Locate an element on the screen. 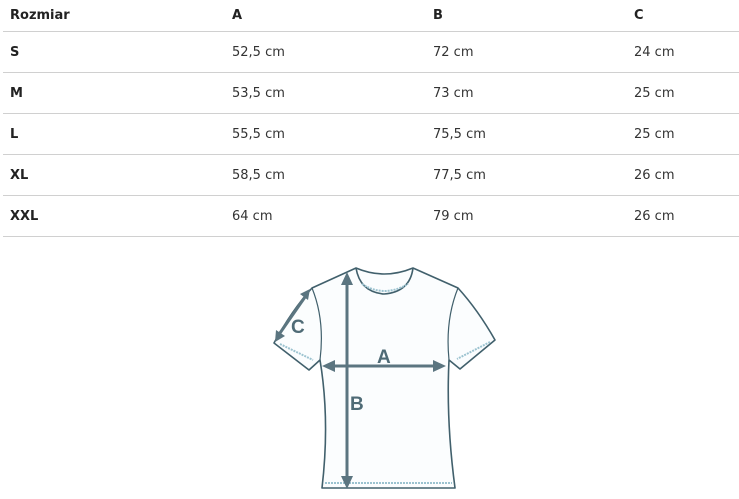 This screenshot has width=739, height=499. cell-size: S is located at coordinates (114, 52).